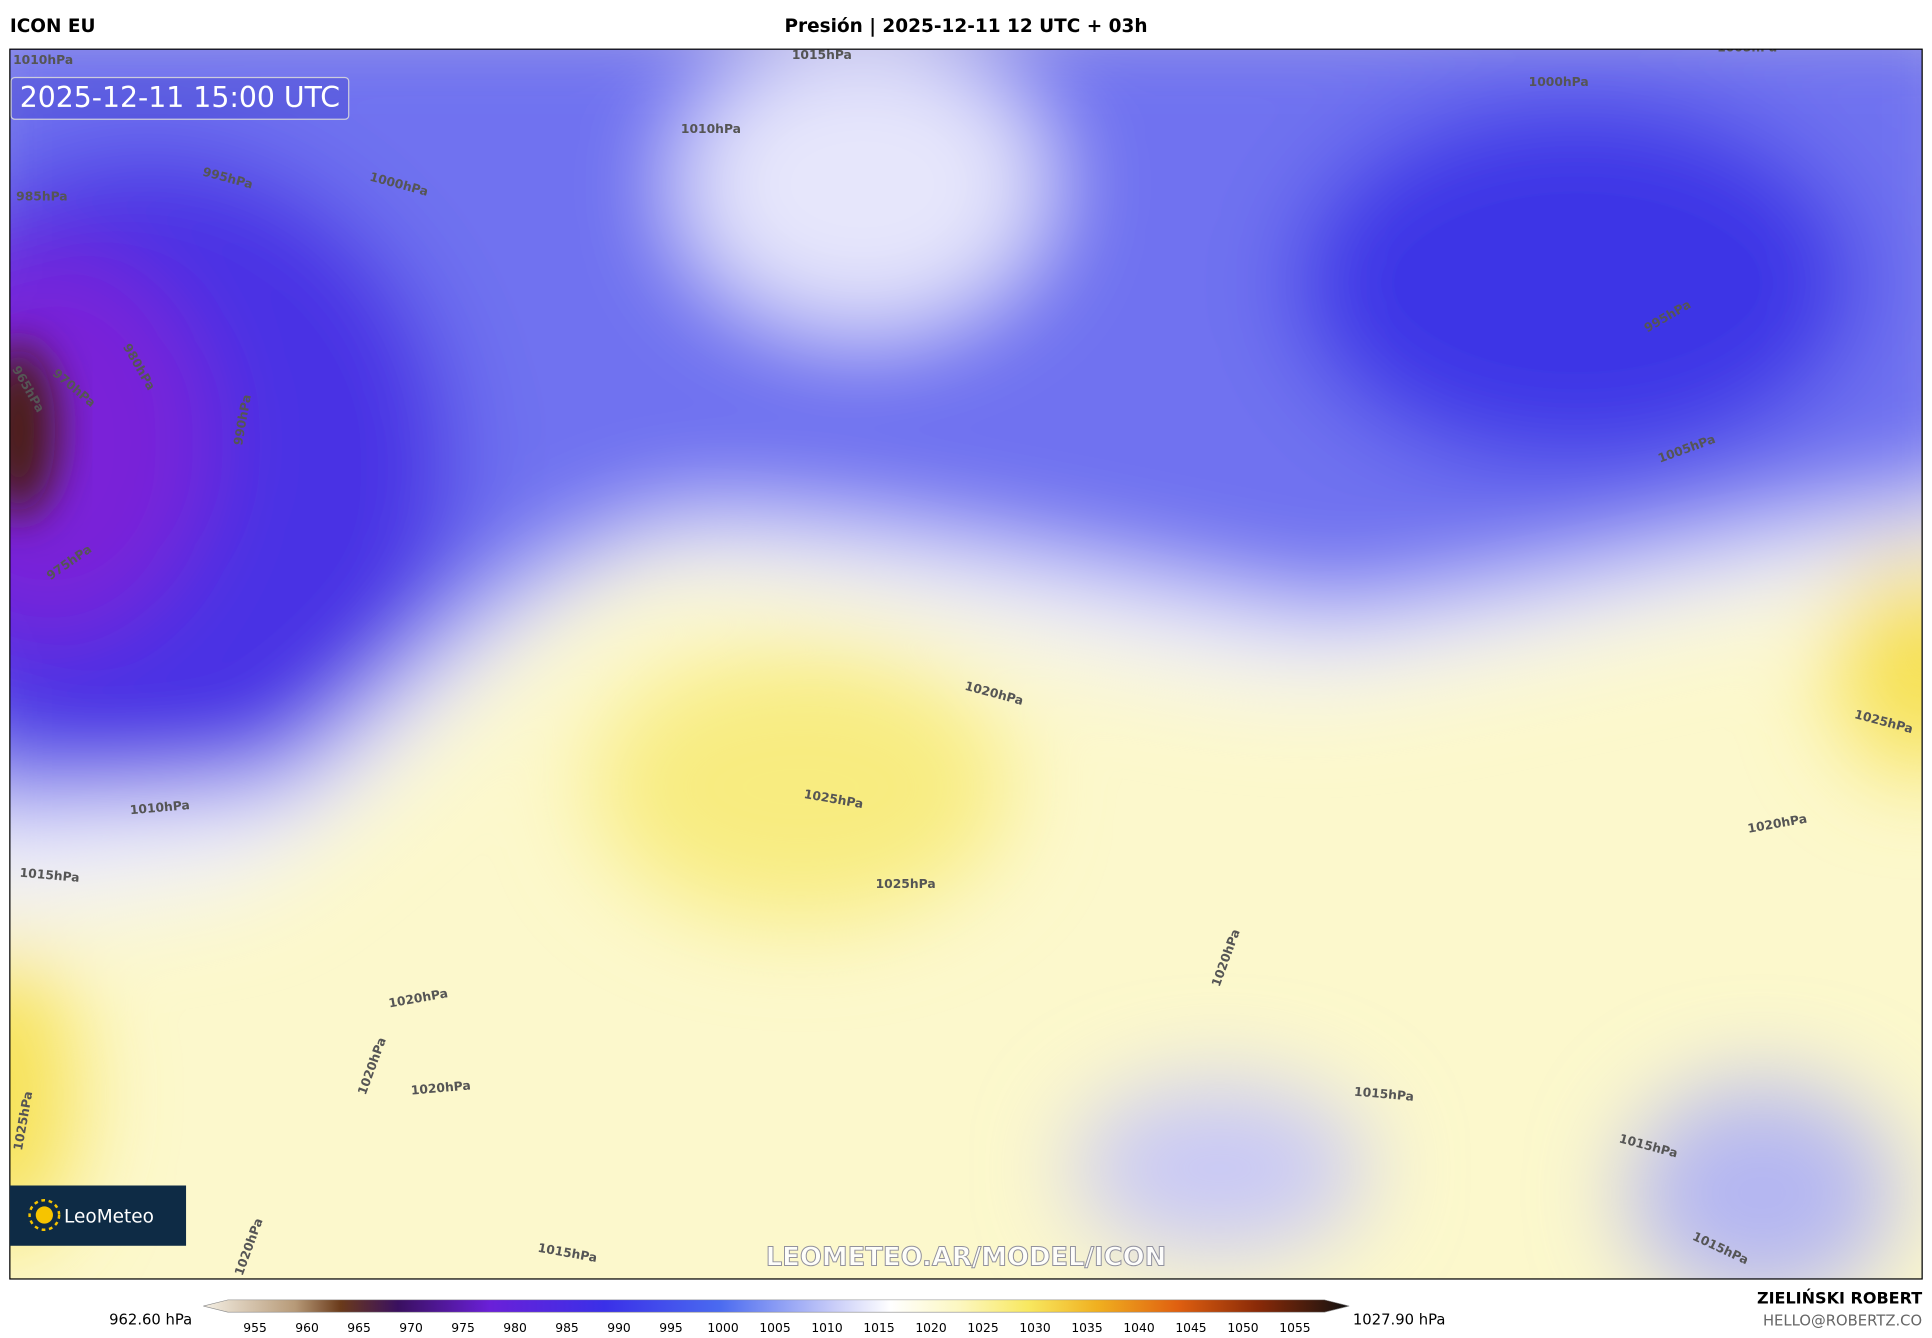 The image size is (1932, 1338). I want to click on colorbar-tick-label: 1020, so click(930, 1328).